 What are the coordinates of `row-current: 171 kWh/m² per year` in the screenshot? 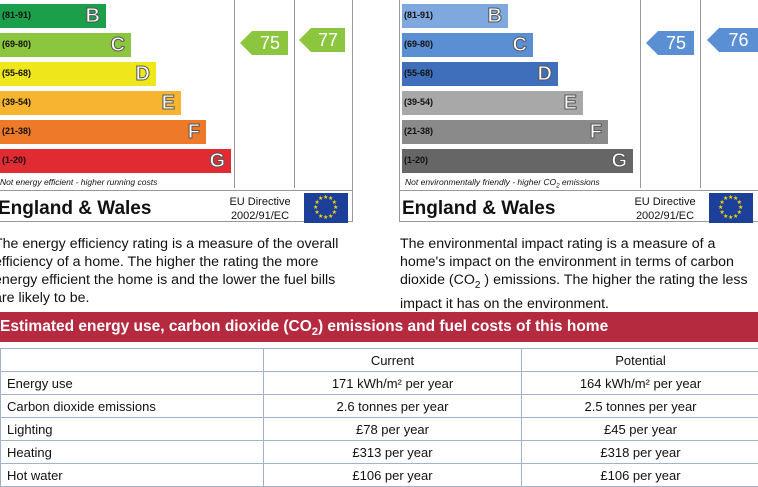 It's located at (393, 383).